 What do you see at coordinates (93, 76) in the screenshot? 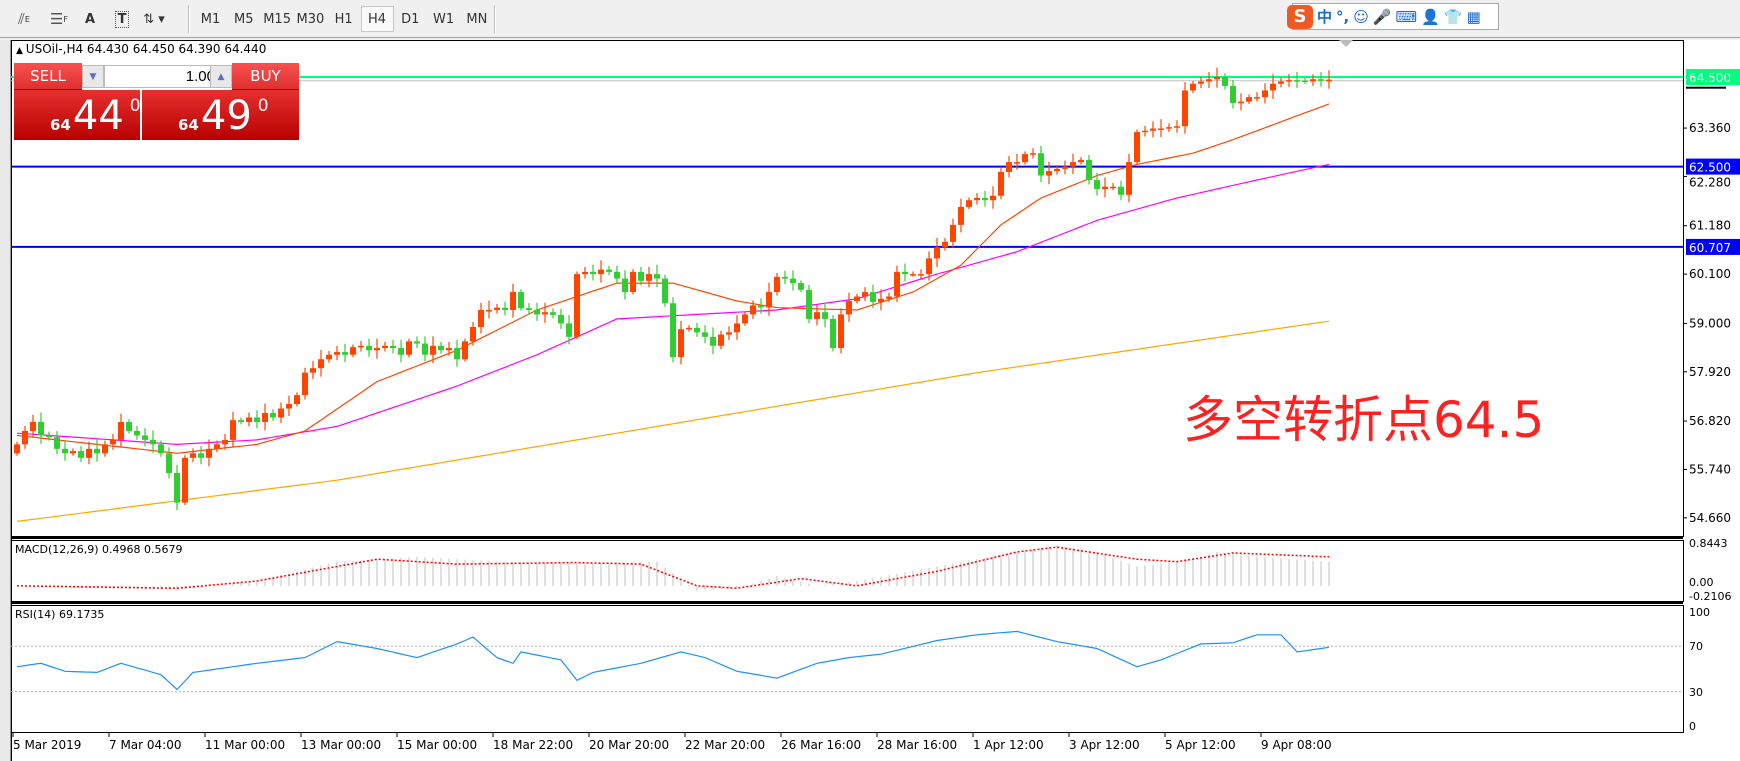
I see `lot-decrease-button: ▼` at bounding box center [93, 76].